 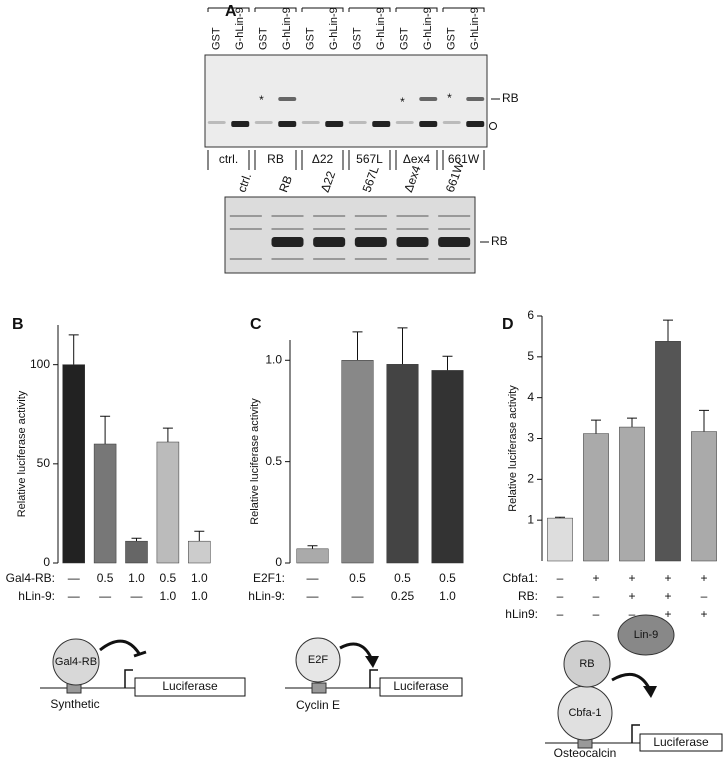 What do you see at coordinates (513, 448) in the screenshot?
I see `y-axis-label: Relative luciferase activity` at bounding box center [513, 448].